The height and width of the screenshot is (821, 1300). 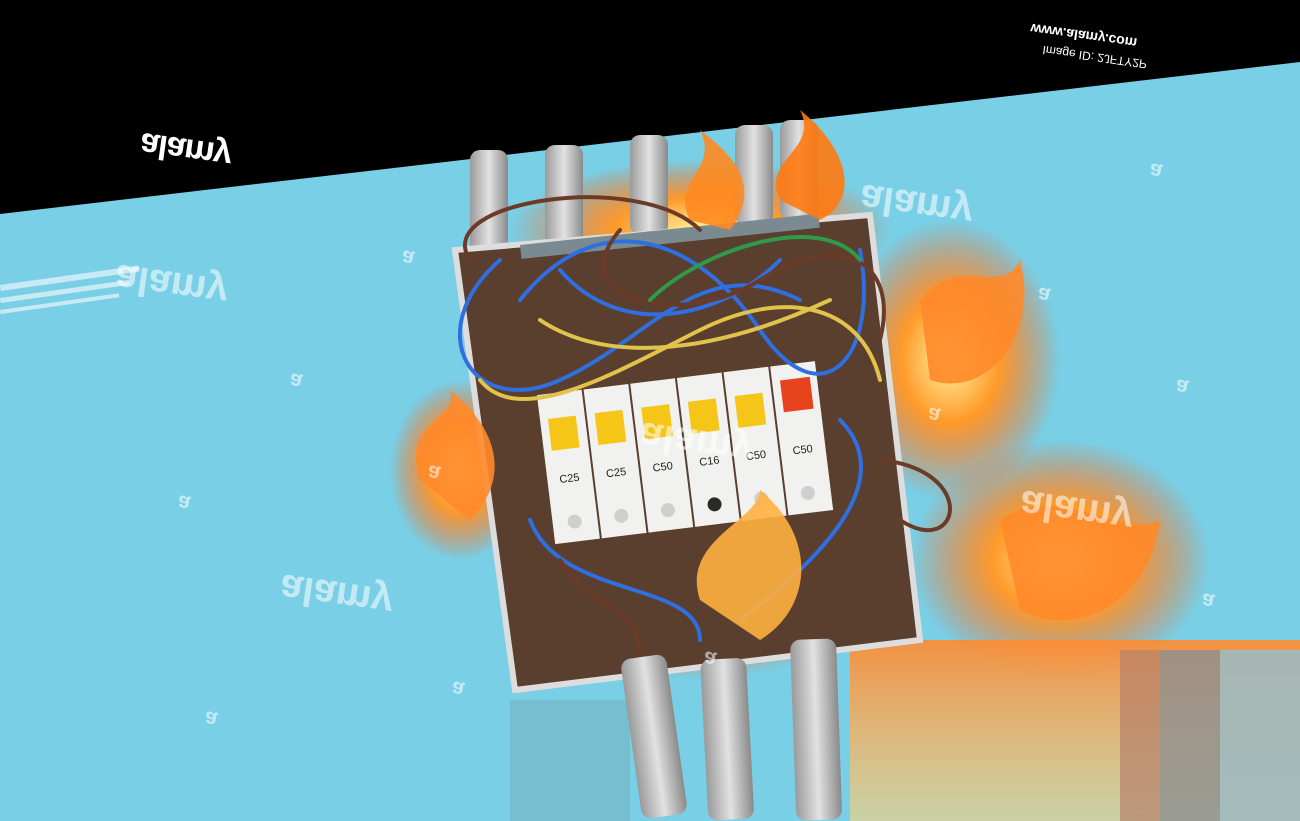 I want to click on bottom-smear, so click(x=905, y=730).